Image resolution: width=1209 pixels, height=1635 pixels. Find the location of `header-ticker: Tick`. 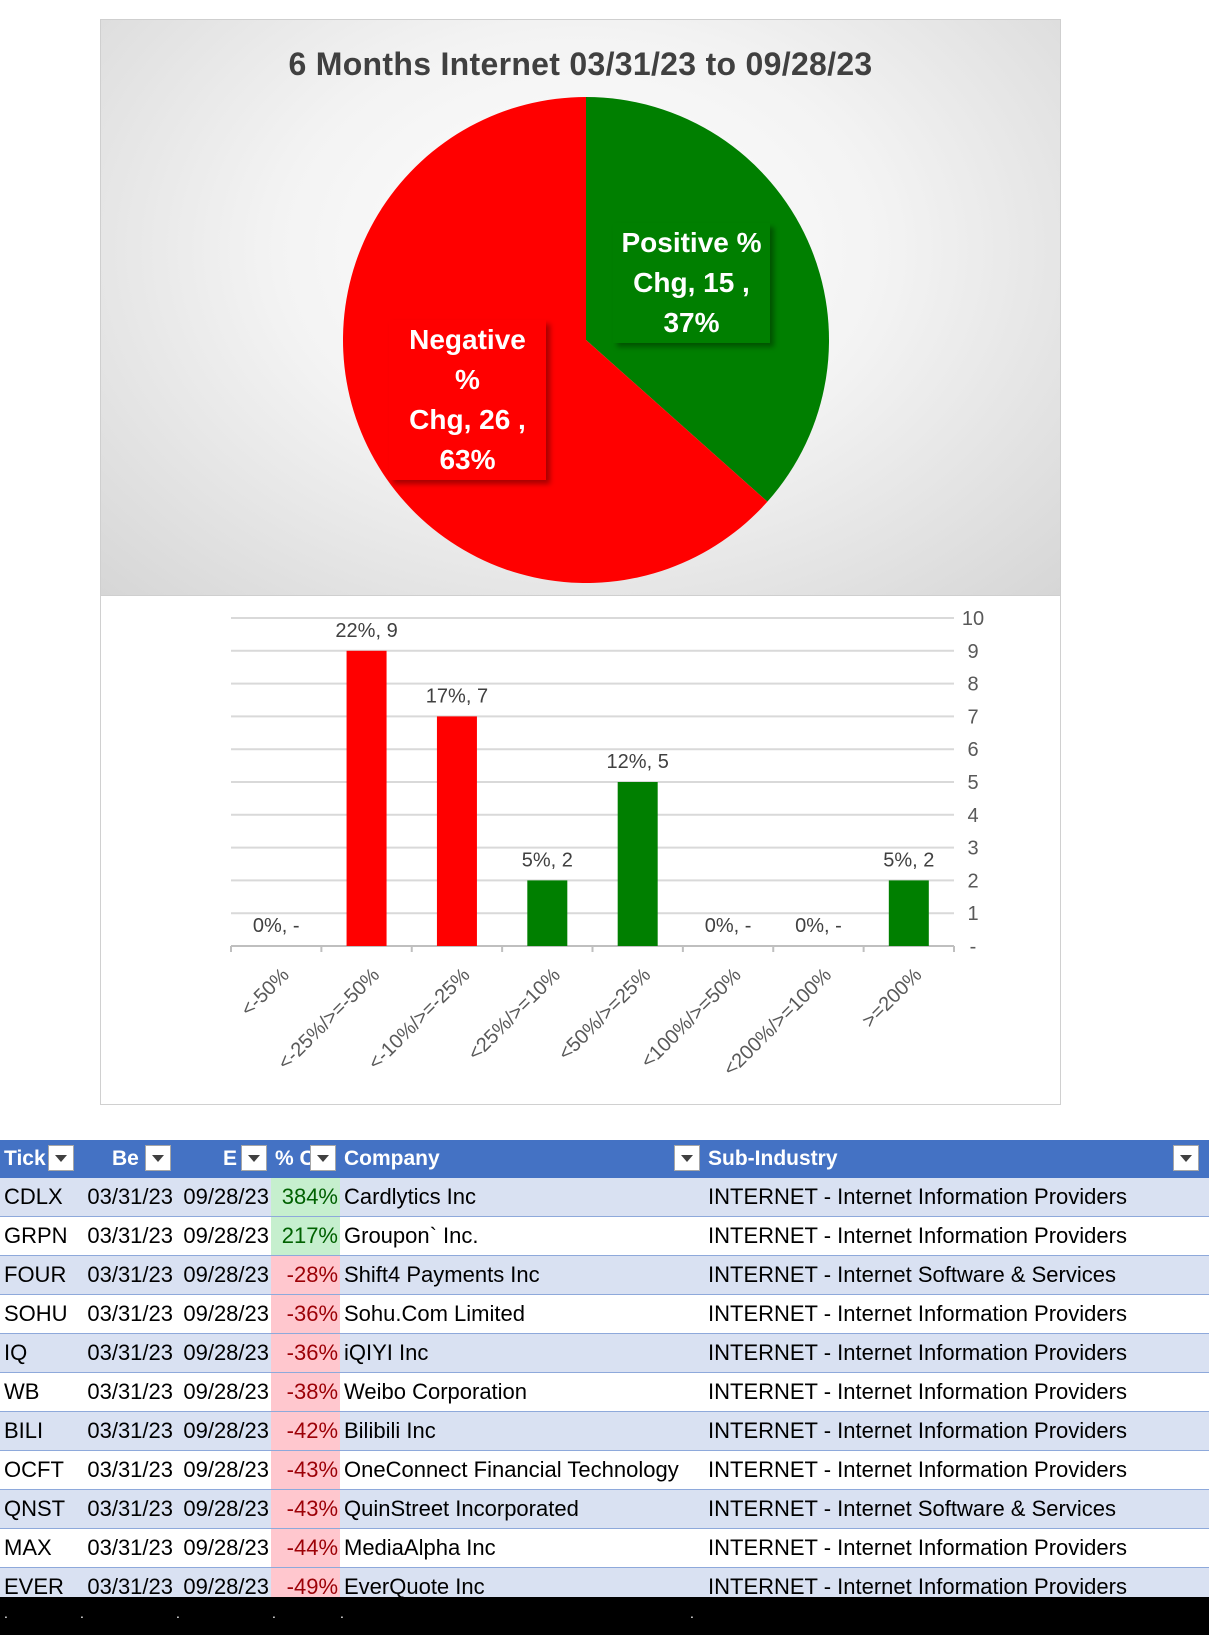

header-ticker: Tick is located at coordinates (39, 1159).